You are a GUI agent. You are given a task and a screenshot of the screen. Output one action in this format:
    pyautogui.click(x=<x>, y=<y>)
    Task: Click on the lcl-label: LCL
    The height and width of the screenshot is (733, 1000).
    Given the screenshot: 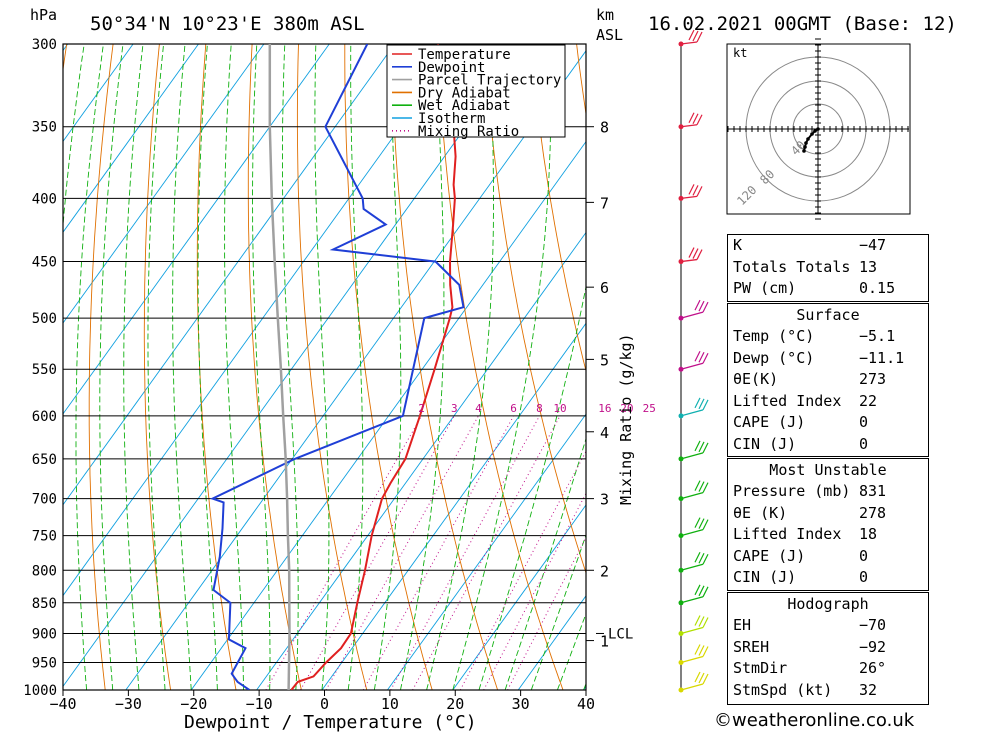 What is the action you would take?
    pyautogui.click(x=620, y=634)
    